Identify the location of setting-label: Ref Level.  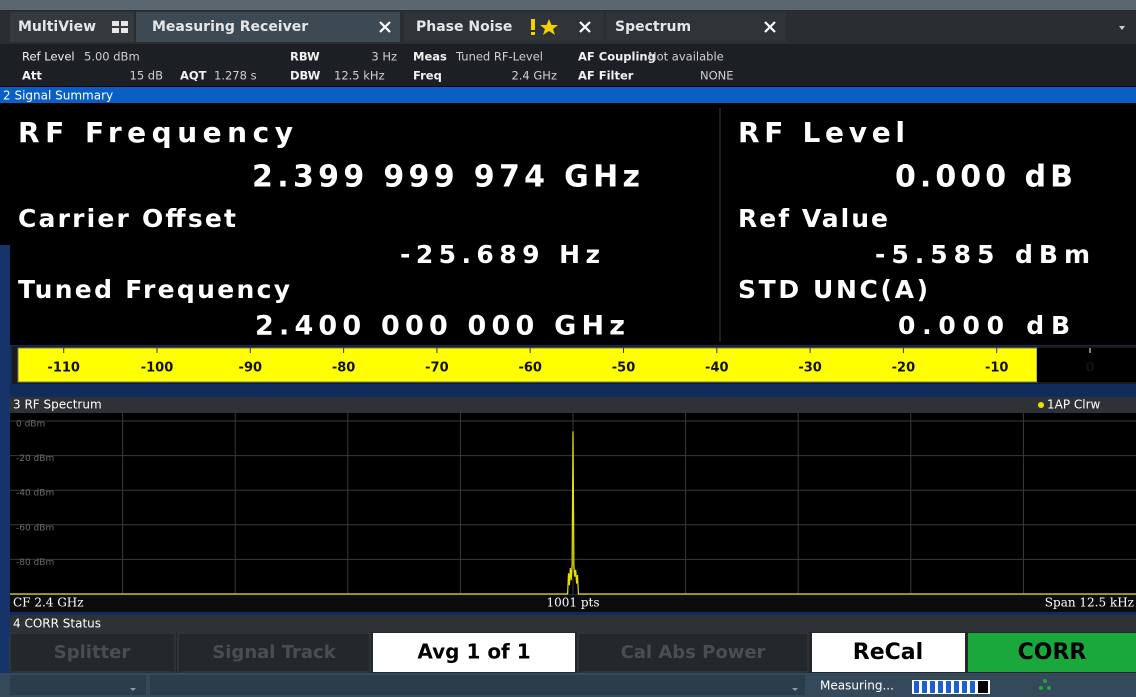
(48, 57).